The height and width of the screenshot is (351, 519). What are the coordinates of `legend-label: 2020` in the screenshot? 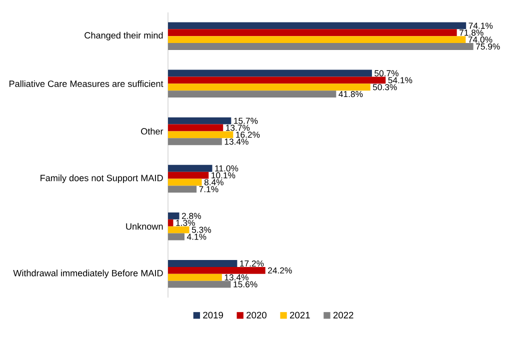 It's located at (256, 315).